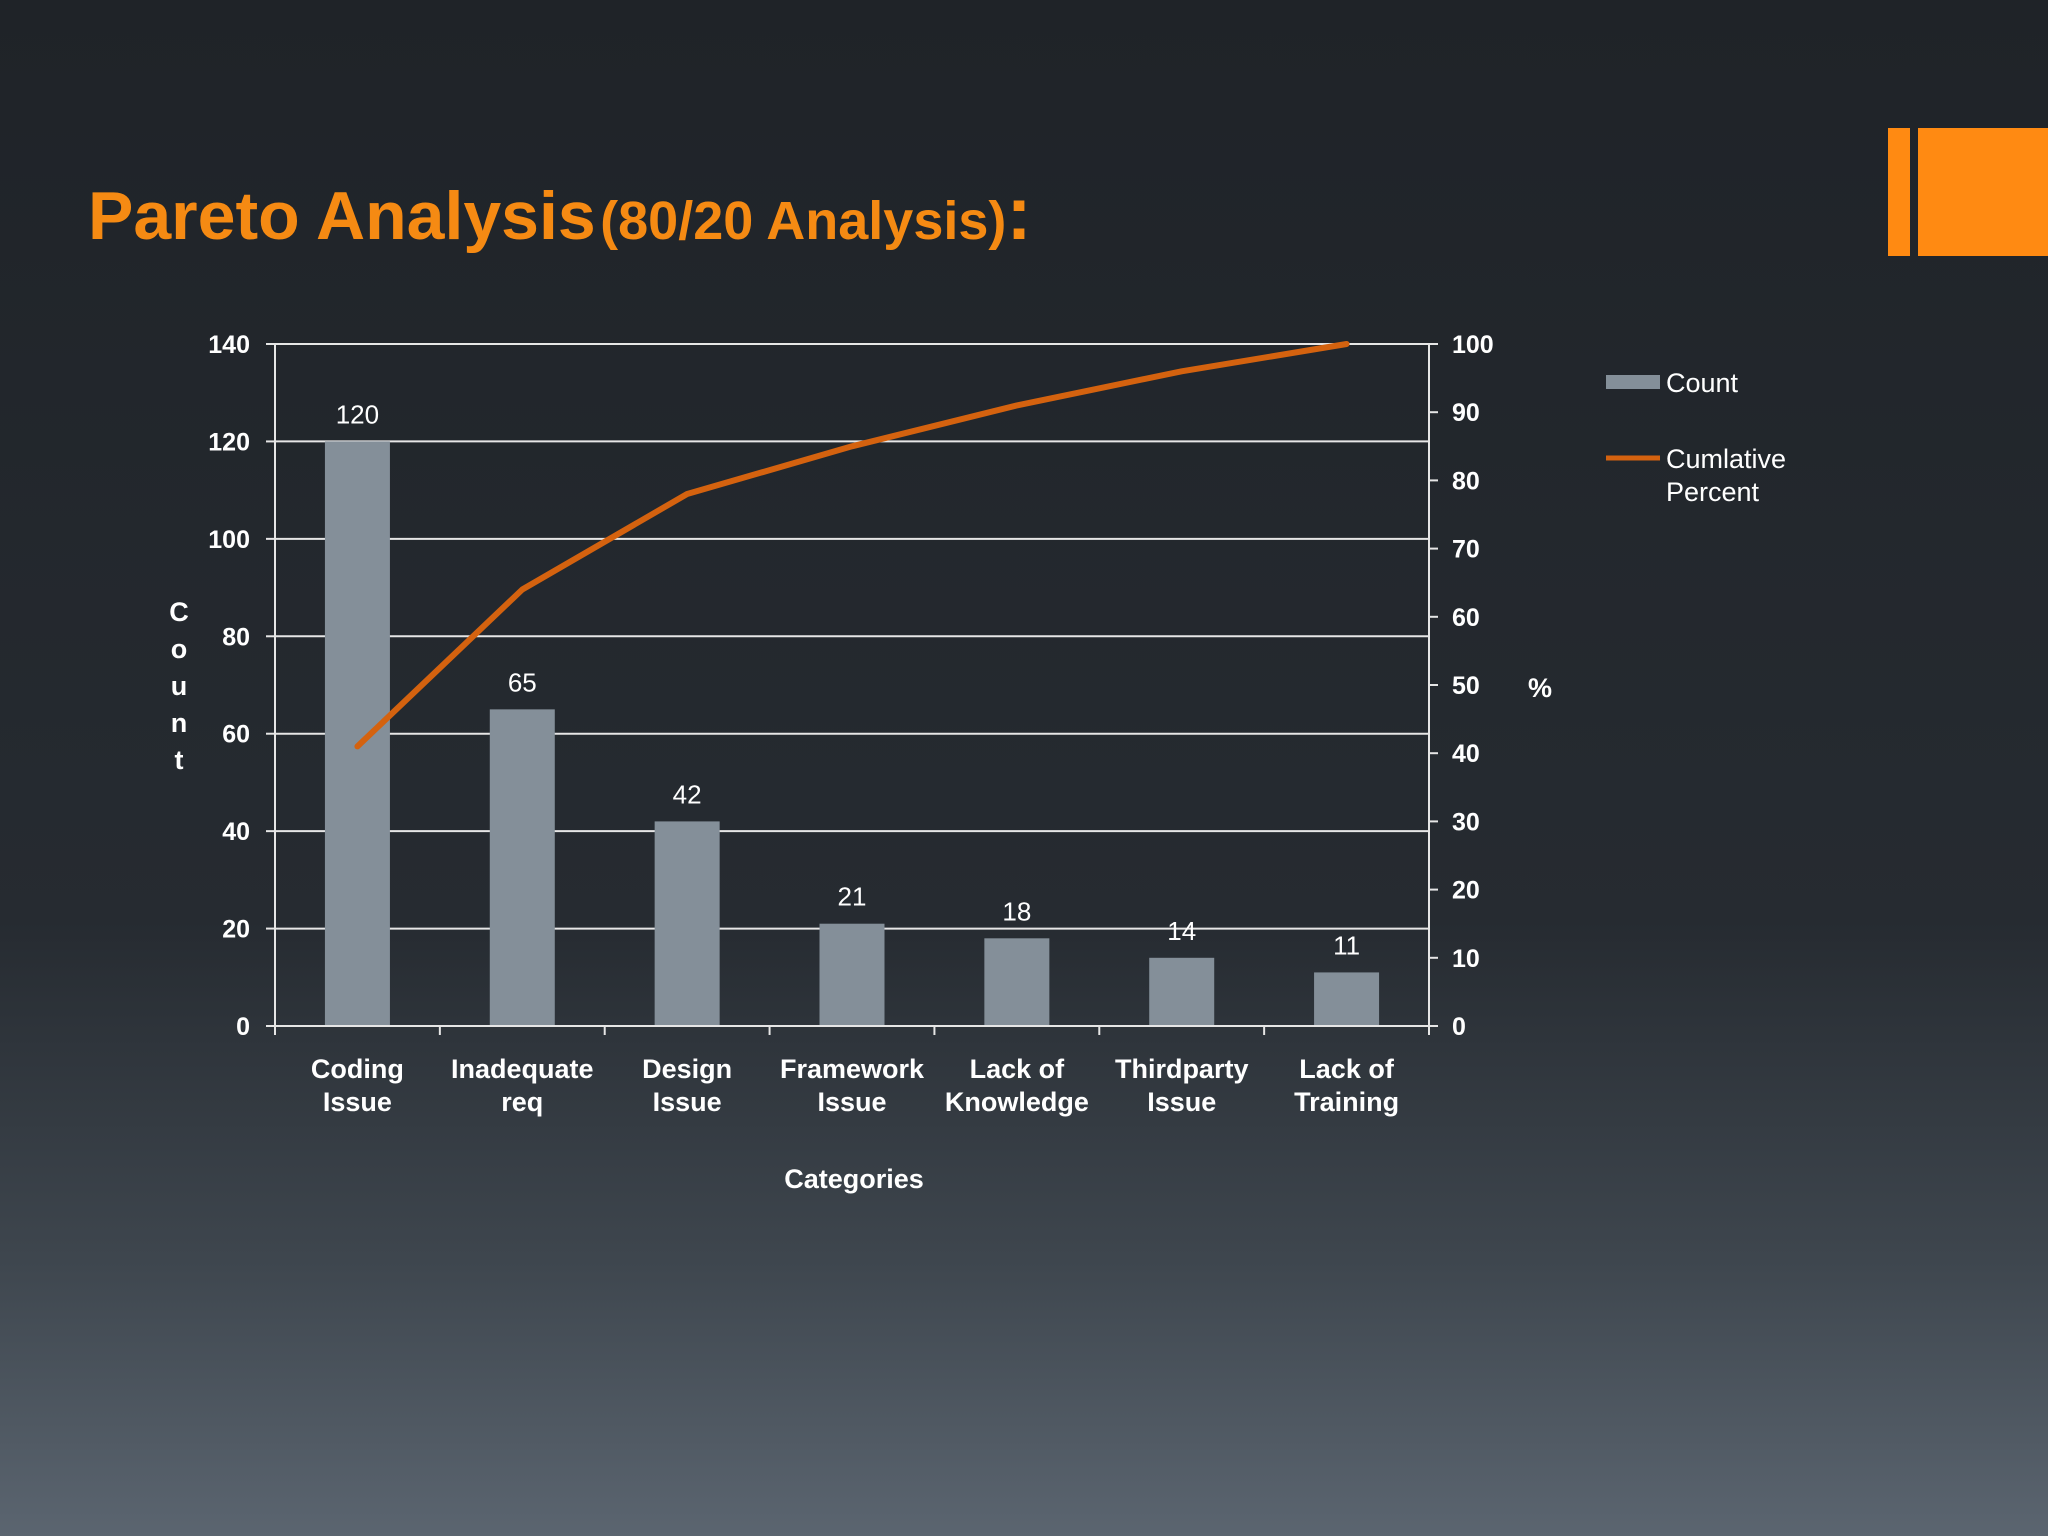 The image size is (2048, 1536). Describe the element at coordinates (229, 442) in the screenshot. I see `y-tick-label: 120` at that location.